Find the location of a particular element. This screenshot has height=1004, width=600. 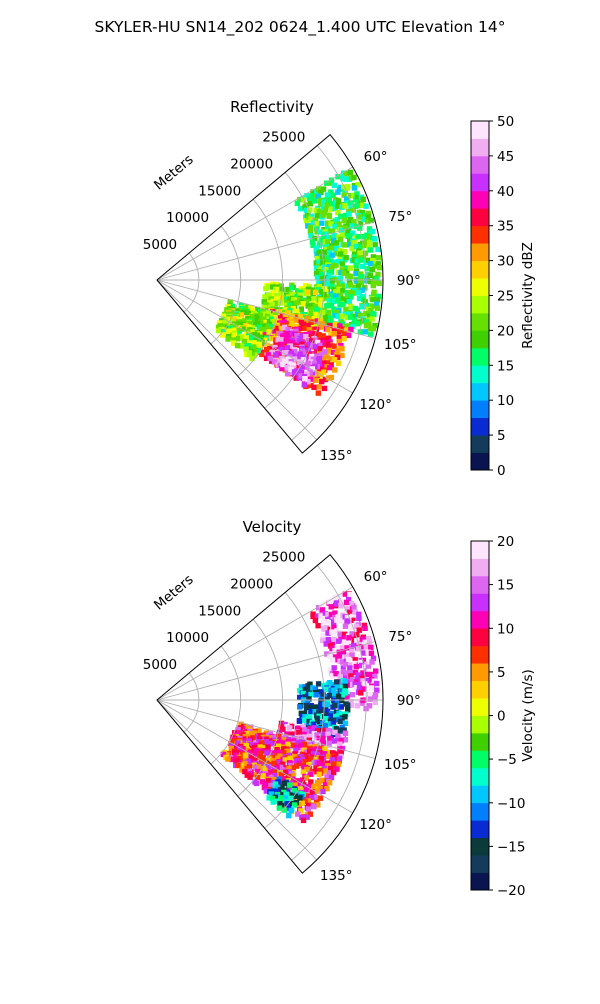

azimuth-gridline is located at coordinates (254, 756).